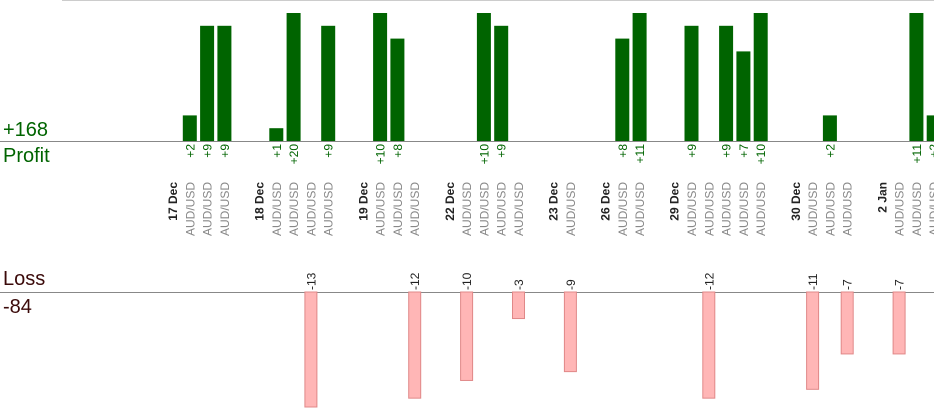 The image size is (934, 420). What do you see at coordinates (554, 201) in the screenshot?
I see `date-label: 23 Dec` at bounding box center [554, 201].